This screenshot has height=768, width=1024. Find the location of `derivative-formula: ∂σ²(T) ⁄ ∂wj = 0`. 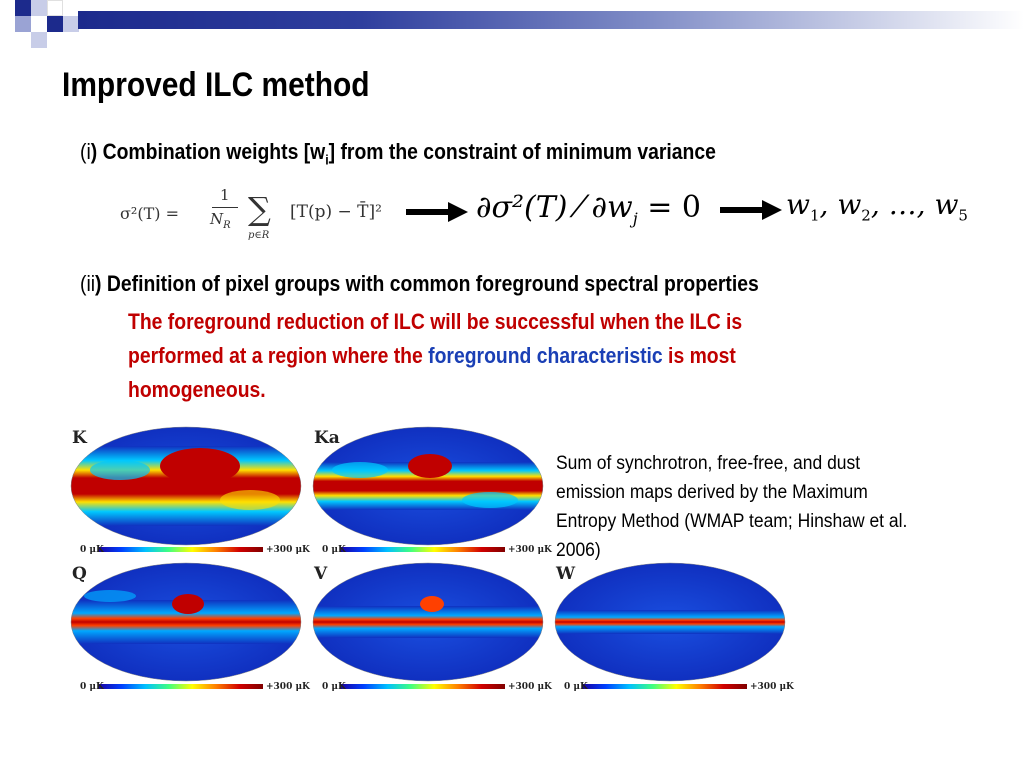

derivative-formula: ∂σ²(T) ⁄ ∂wj = 0 is located at coordinates (588, 209).